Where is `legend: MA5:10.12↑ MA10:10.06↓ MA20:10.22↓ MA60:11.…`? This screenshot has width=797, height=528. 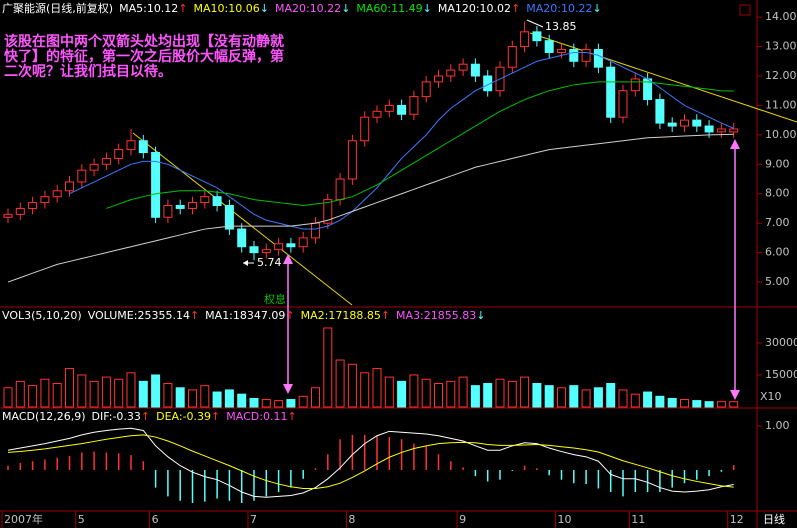 legend: MA5:10.12↑ MA10:10.06↓ MA20:10.22↓ MA60:11.… is located at coordinates (360, 8).